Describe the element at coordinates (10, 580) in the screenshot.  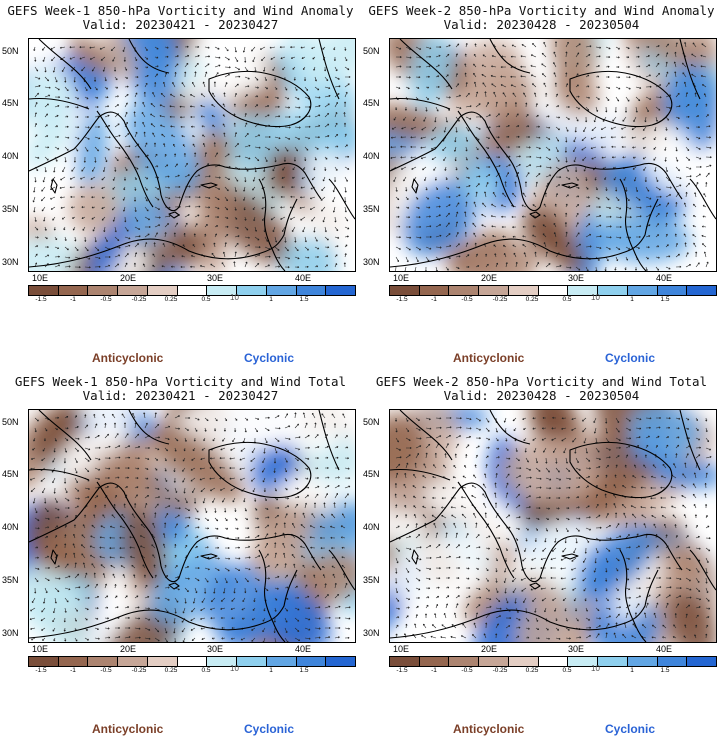
I see `latitude-label: 35N` at that location.